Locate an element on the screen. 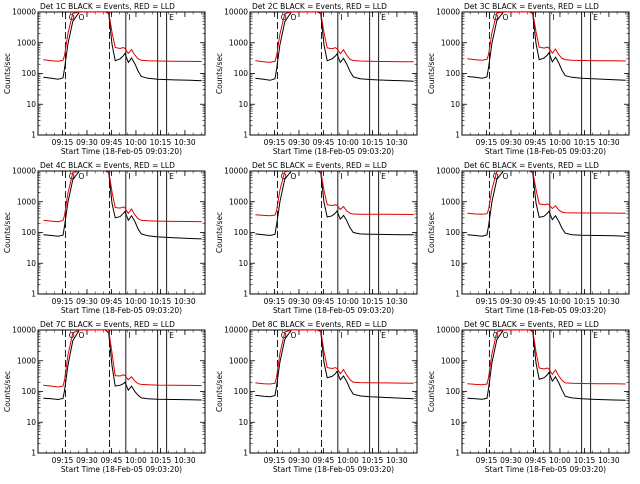 This screenshot has width=640, height=484. plot-frame is located at coordinates (333, 73).